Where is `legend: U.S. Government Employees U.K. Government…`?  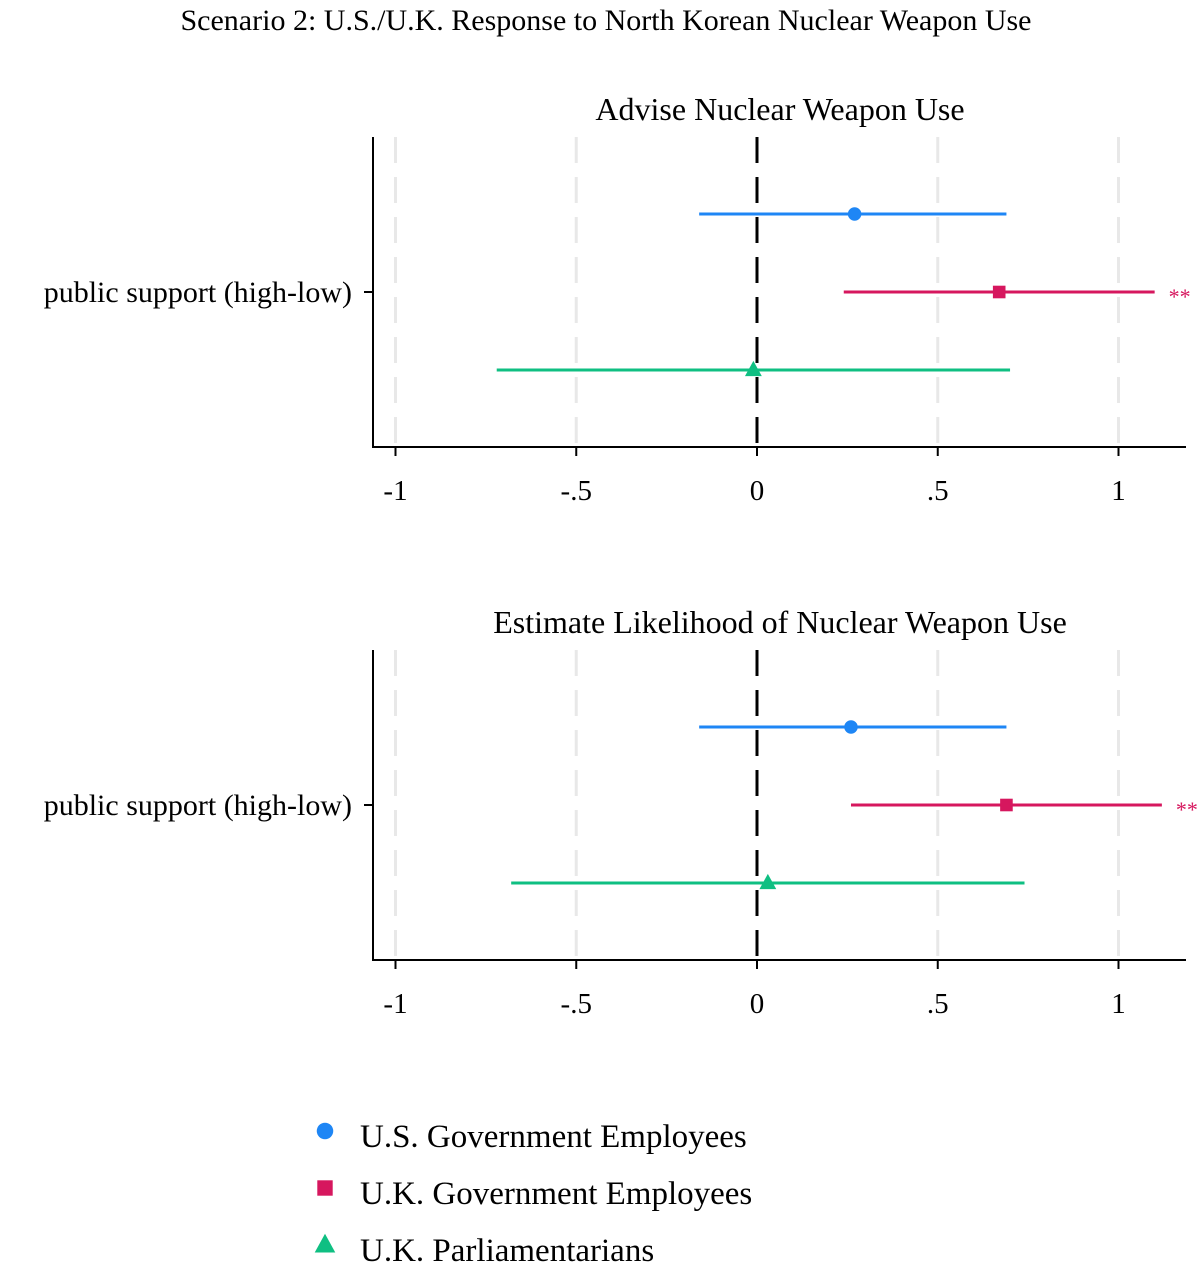
legend: U.S. Government Employees U.K. Government… is located at coordinates (533, 1194).